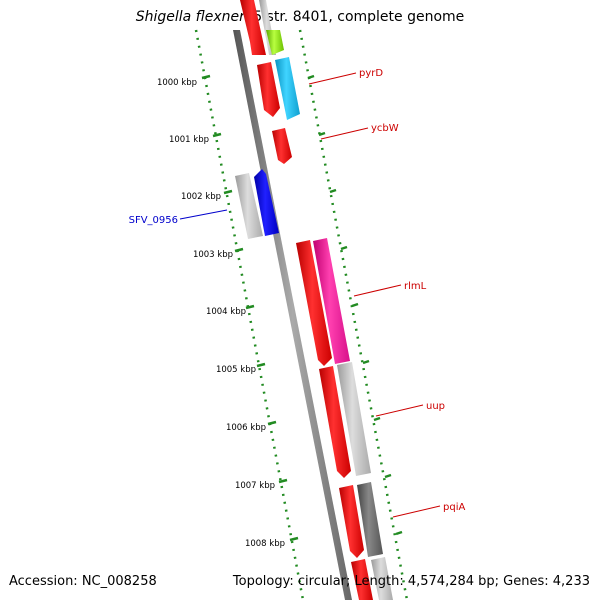 This screenshot has height=600, width=600. What do you see at coordinates (287, 88) in the screenshot?
I see `gene-feature-cyan` at bounding box center [287, 88].